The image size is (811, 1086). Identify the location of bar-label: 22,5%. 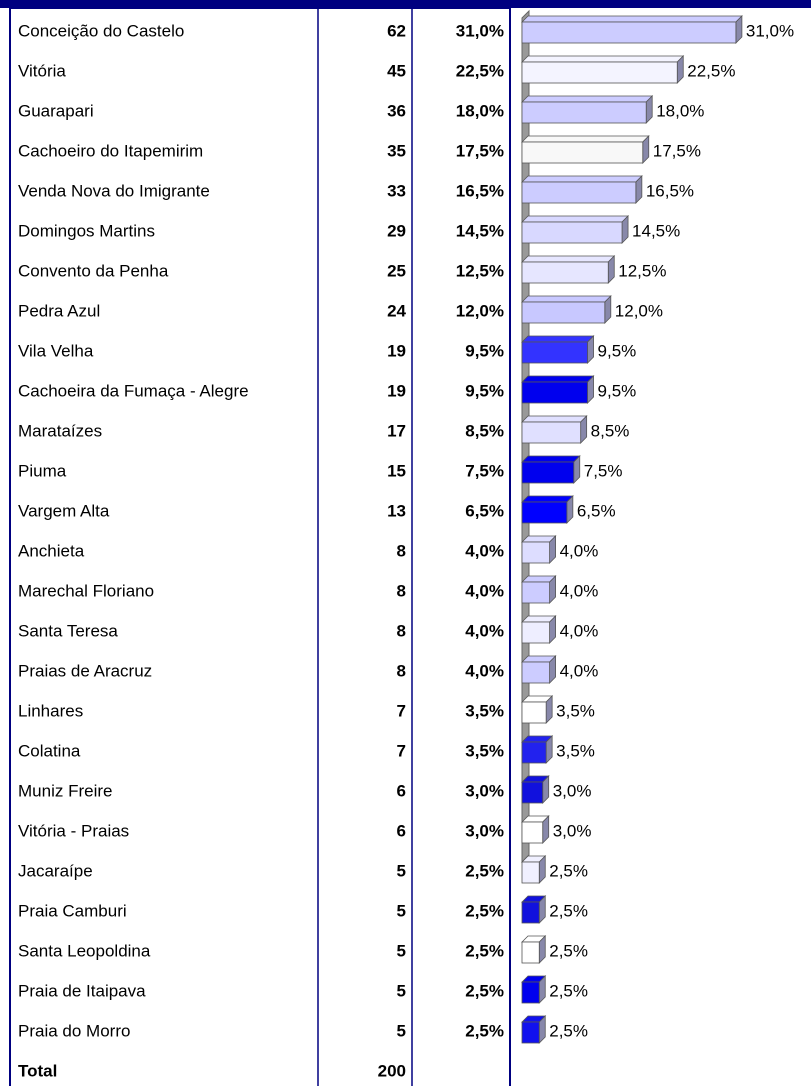
(711, 70).